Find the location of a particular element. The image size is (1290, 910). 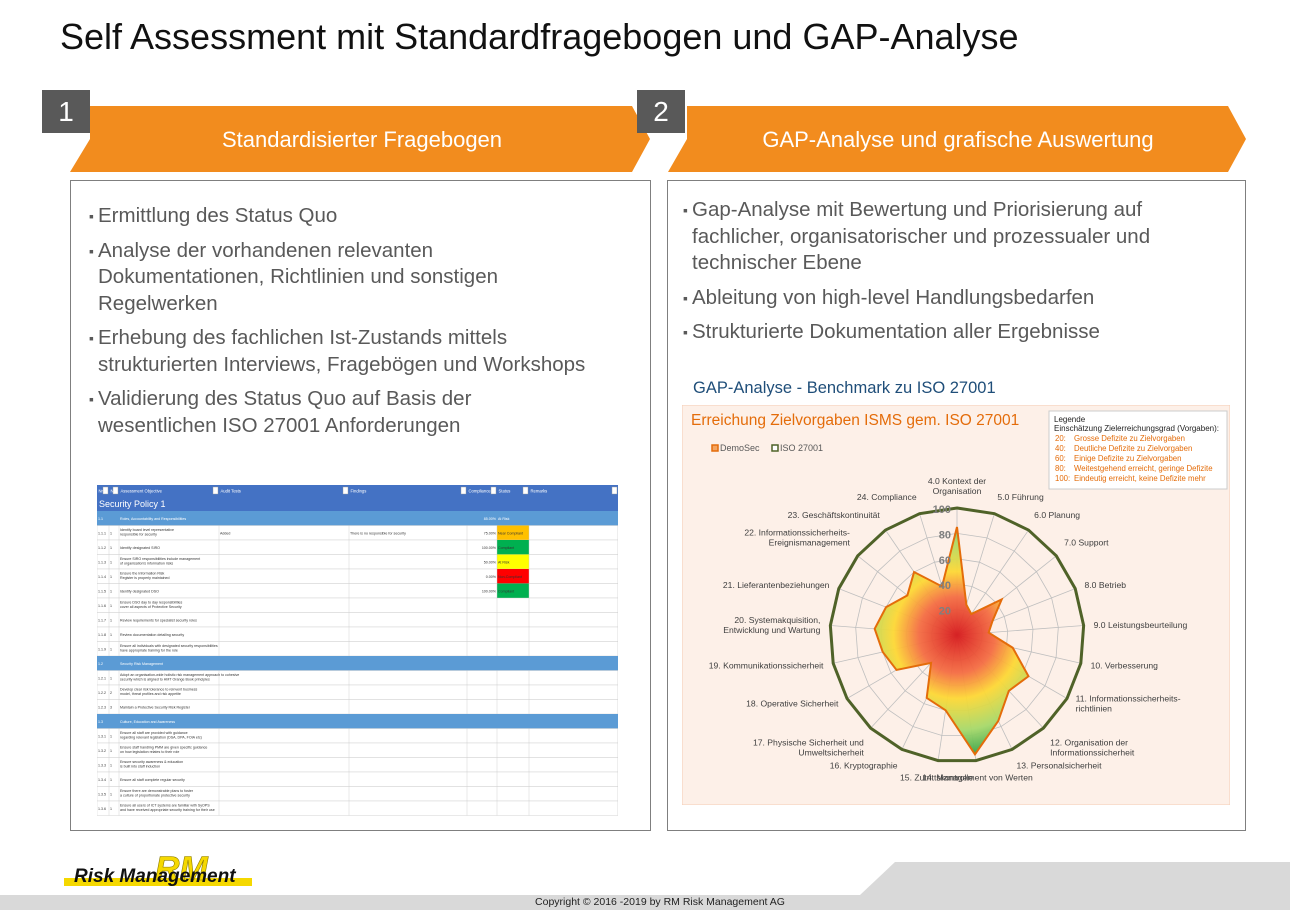

step-title: GAP-Analyse und grafische Auswertung is located at coordinates (958, 139).